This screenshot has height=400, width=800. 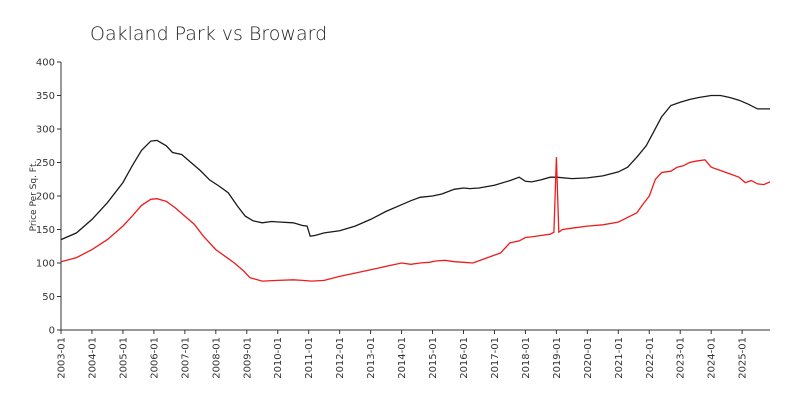 I want to click on x-tick-label: 2010-01, so click(x=278, y=358).